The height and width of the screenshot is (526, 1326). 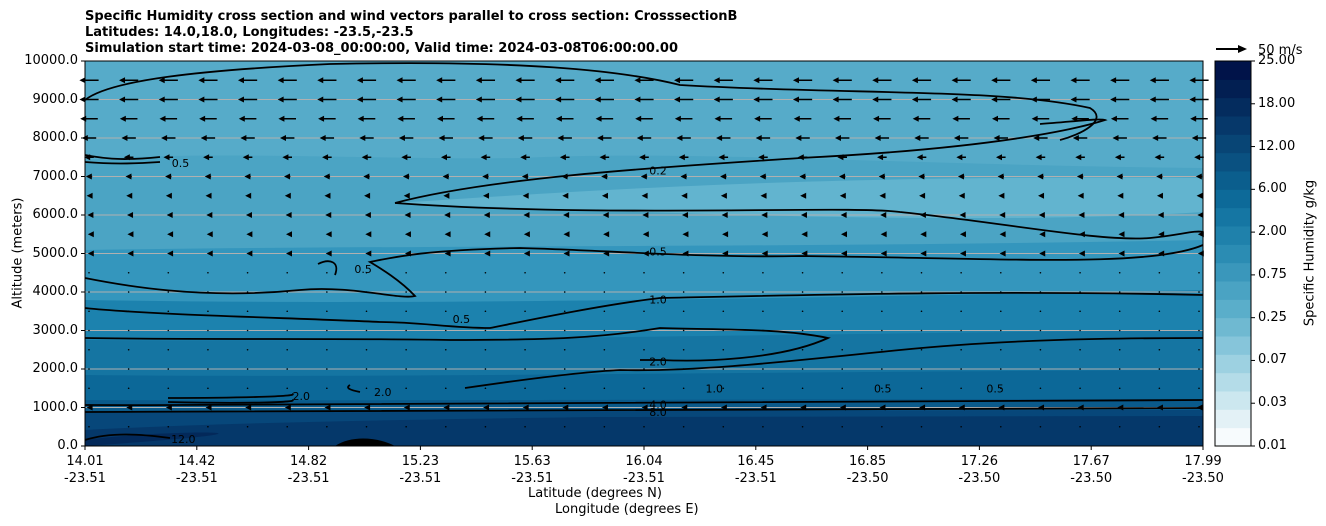 I want to click on x-tick-lon: -23.50, so click(x=979, y=478).